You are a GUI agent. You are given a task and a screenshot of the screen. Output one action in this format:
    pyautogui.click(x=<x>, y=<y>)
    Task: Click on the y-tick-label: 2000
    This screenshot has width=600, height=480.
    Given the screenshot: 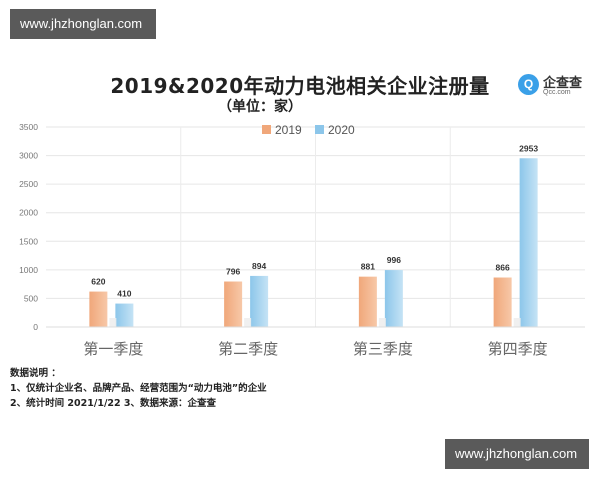 What is the action you would take?
    pyautogui.click(x=28, y=213)
    